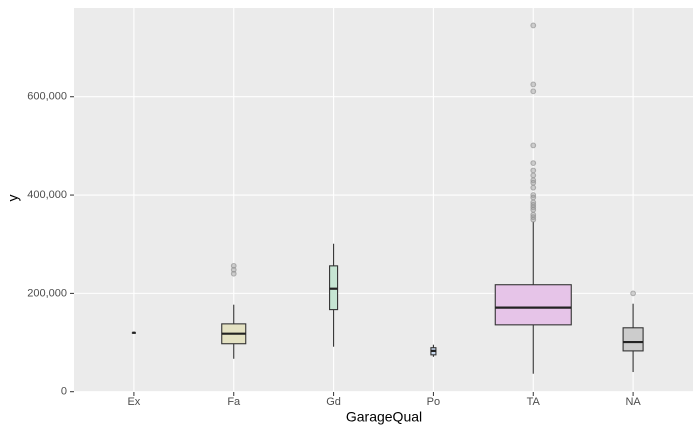 The height and width of the screenshot is (432, 700). What do you see at coordinates (384, 417) in the screenshot?
I see `x-axis-title: GarageQual` at bounding box center [384, 417].